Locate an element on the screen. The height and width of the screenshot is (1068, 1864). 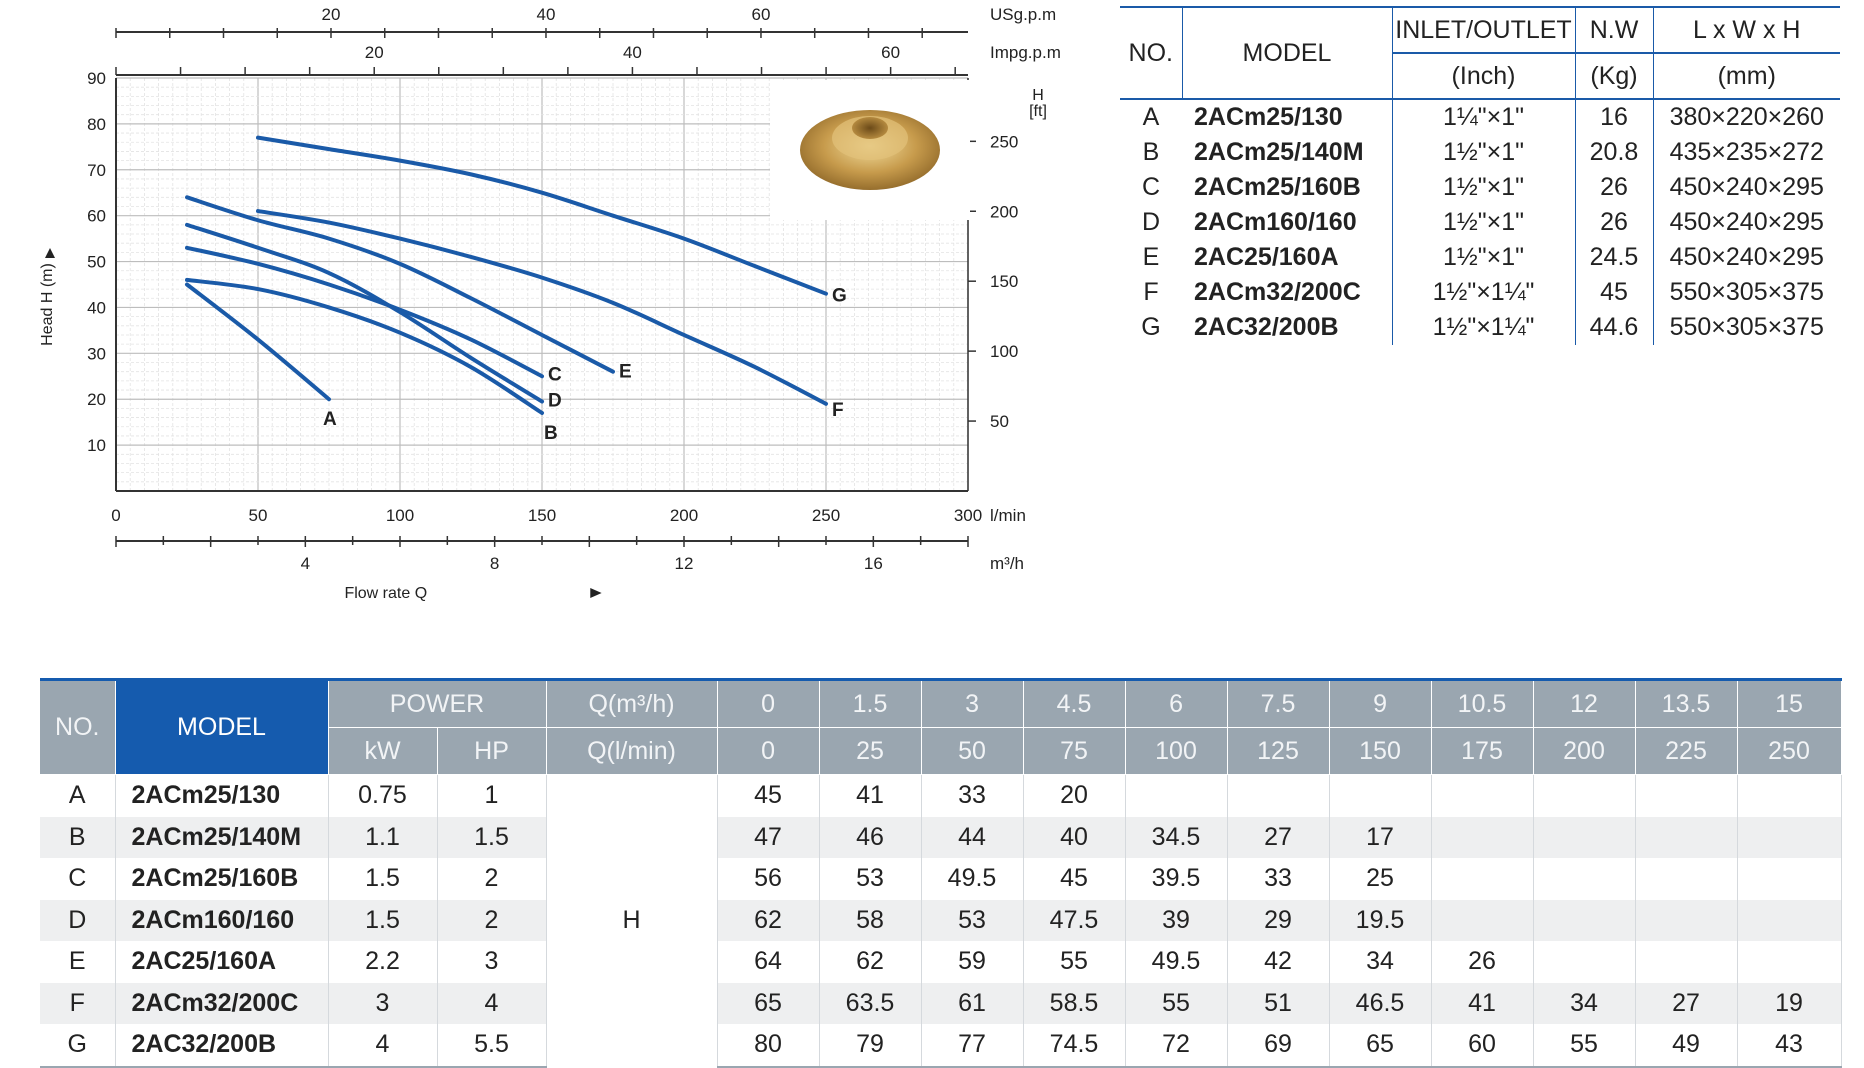
m3h-tick-label: 12 is located at coordinates (684, 563).